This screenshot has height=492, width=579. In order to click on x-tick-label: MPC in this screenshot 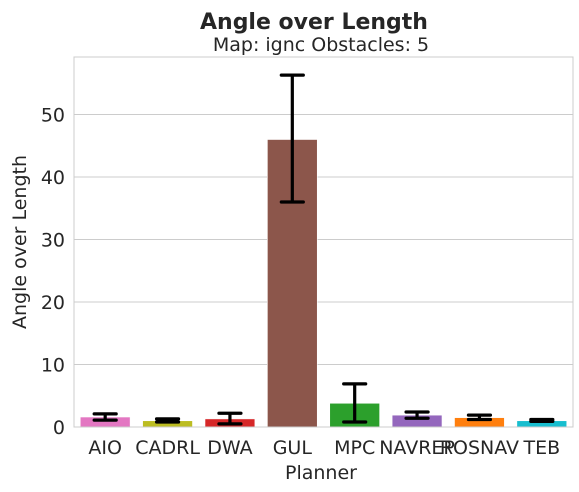, I will do `click(354, 448)`.